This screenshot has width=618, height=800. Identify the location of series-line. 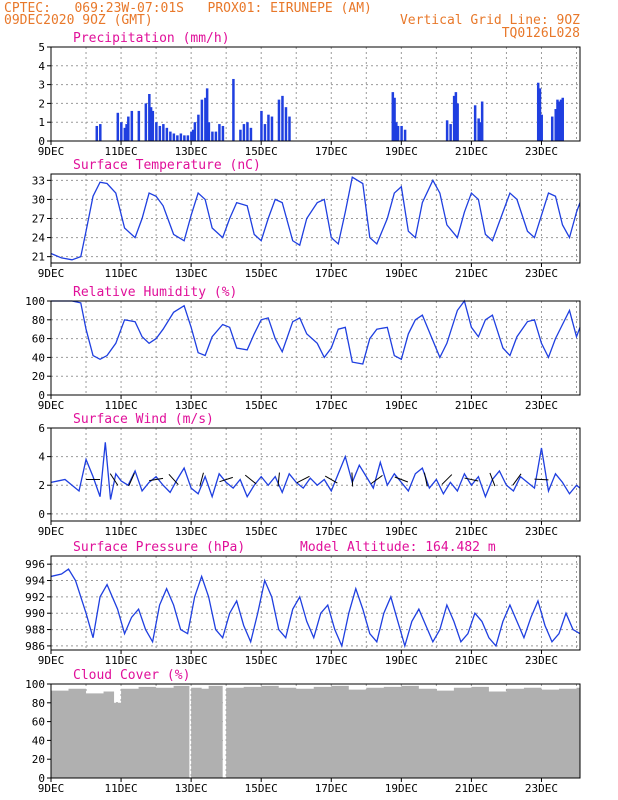
(315, 218).